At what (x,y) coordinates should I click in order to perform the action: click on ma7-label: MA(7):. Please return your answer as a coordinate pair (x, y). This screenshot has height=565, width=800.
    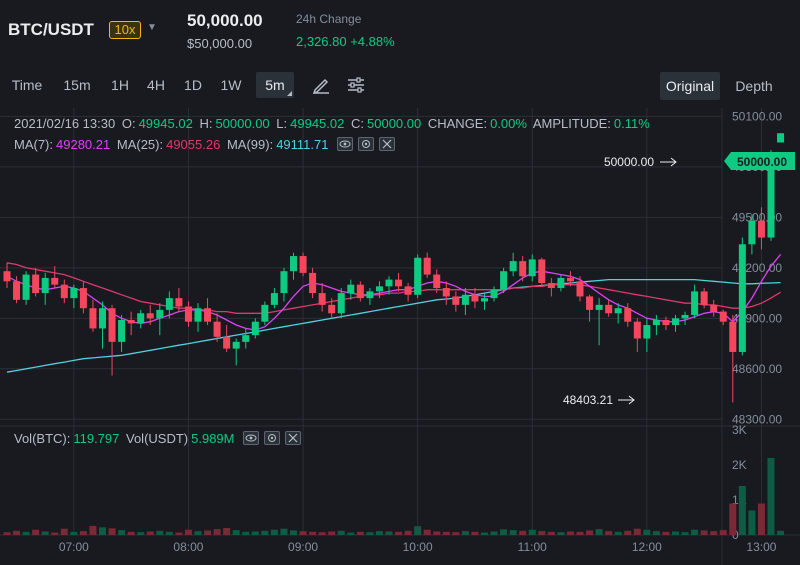
    Looking at the image, I should click on (33, 144).